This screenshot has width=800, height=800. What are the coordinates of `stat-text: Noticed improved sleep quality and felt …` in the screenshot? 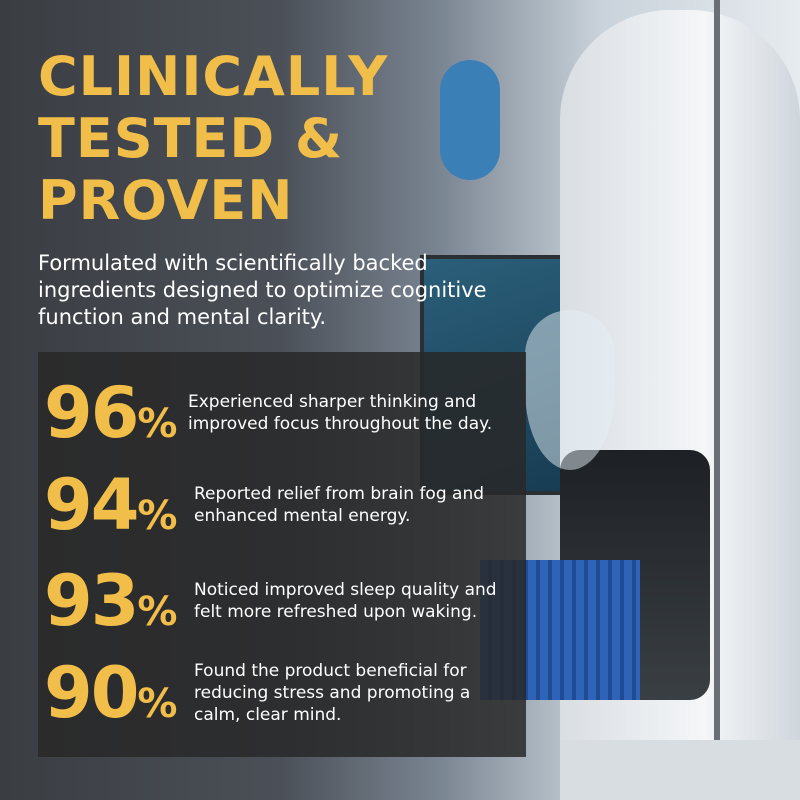 It's located at (345, 601).